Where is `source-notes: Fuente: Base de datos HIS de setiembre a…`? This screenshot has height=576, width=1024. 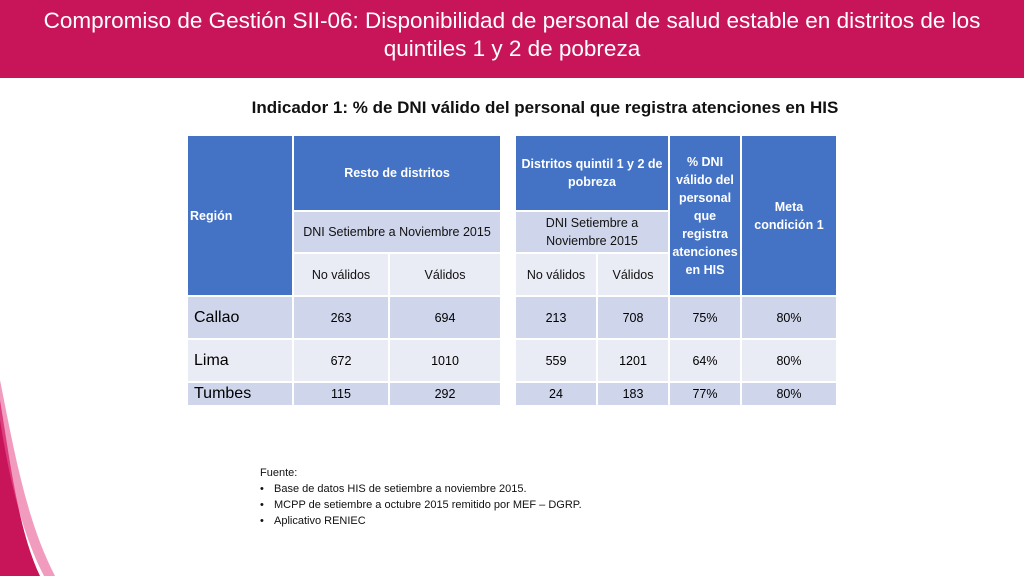 source-notes: Fuente: Base de datos HIS de setiembre a… is located at coordinates (421, 497).